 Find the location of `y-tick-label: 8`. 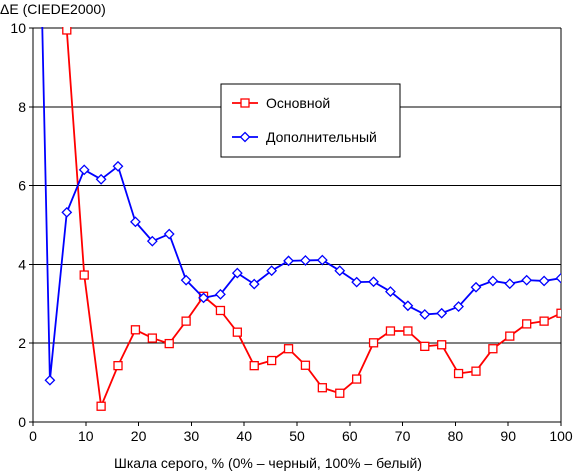

y-tick-label: 8 is located at coordinates (22, 107).